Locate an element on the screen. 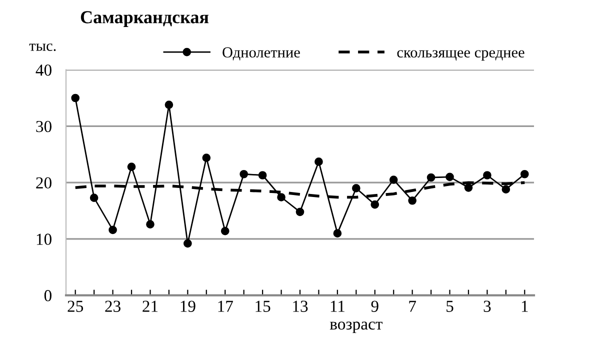 This screenshot has width=600, height=358. x-tick-label: 17 is located at coordinates (225, 306).